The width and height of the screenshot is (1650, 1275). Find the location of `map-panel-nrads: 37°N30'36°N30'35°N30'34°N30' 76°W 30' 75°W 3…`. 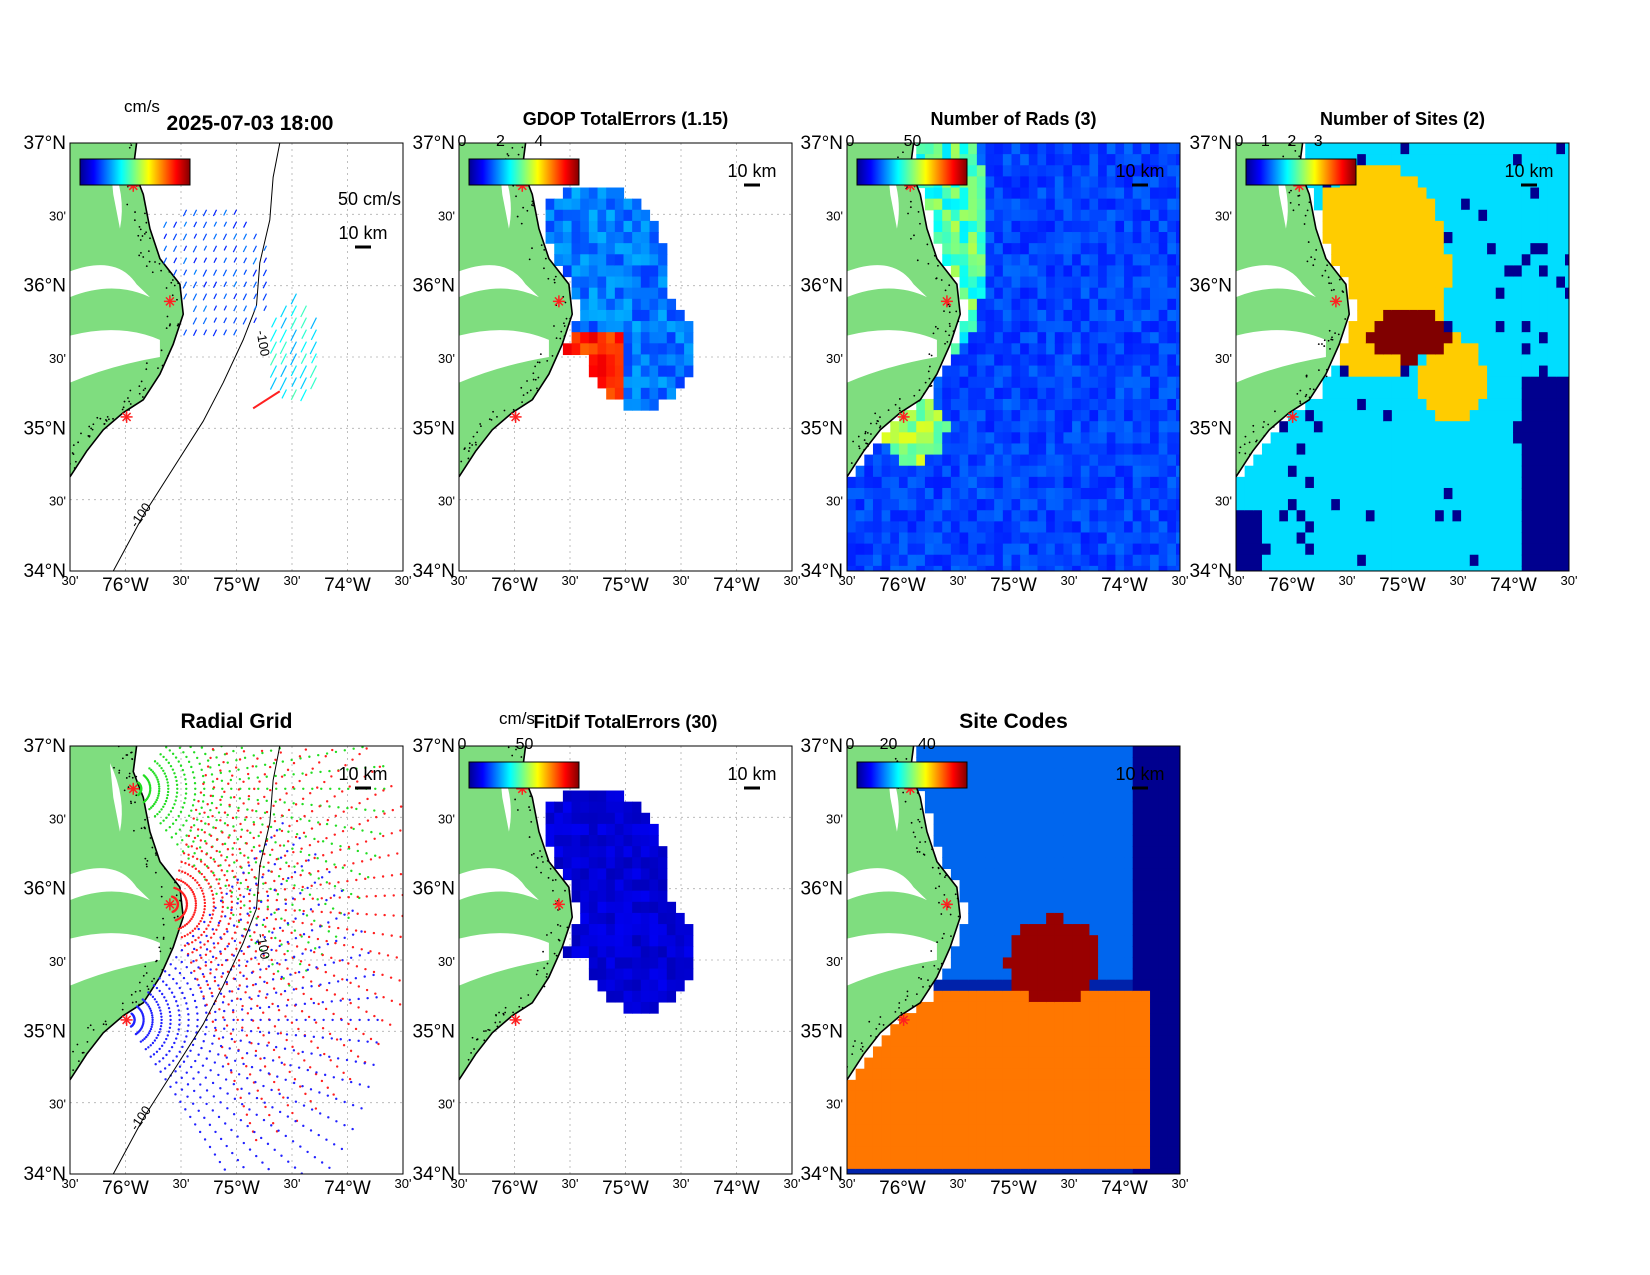

map-panel-nrads: 37°N30'36°N30'35°N30'34°N30' 76°W 30' 75°W 3… is located at coordinates (995, 352).